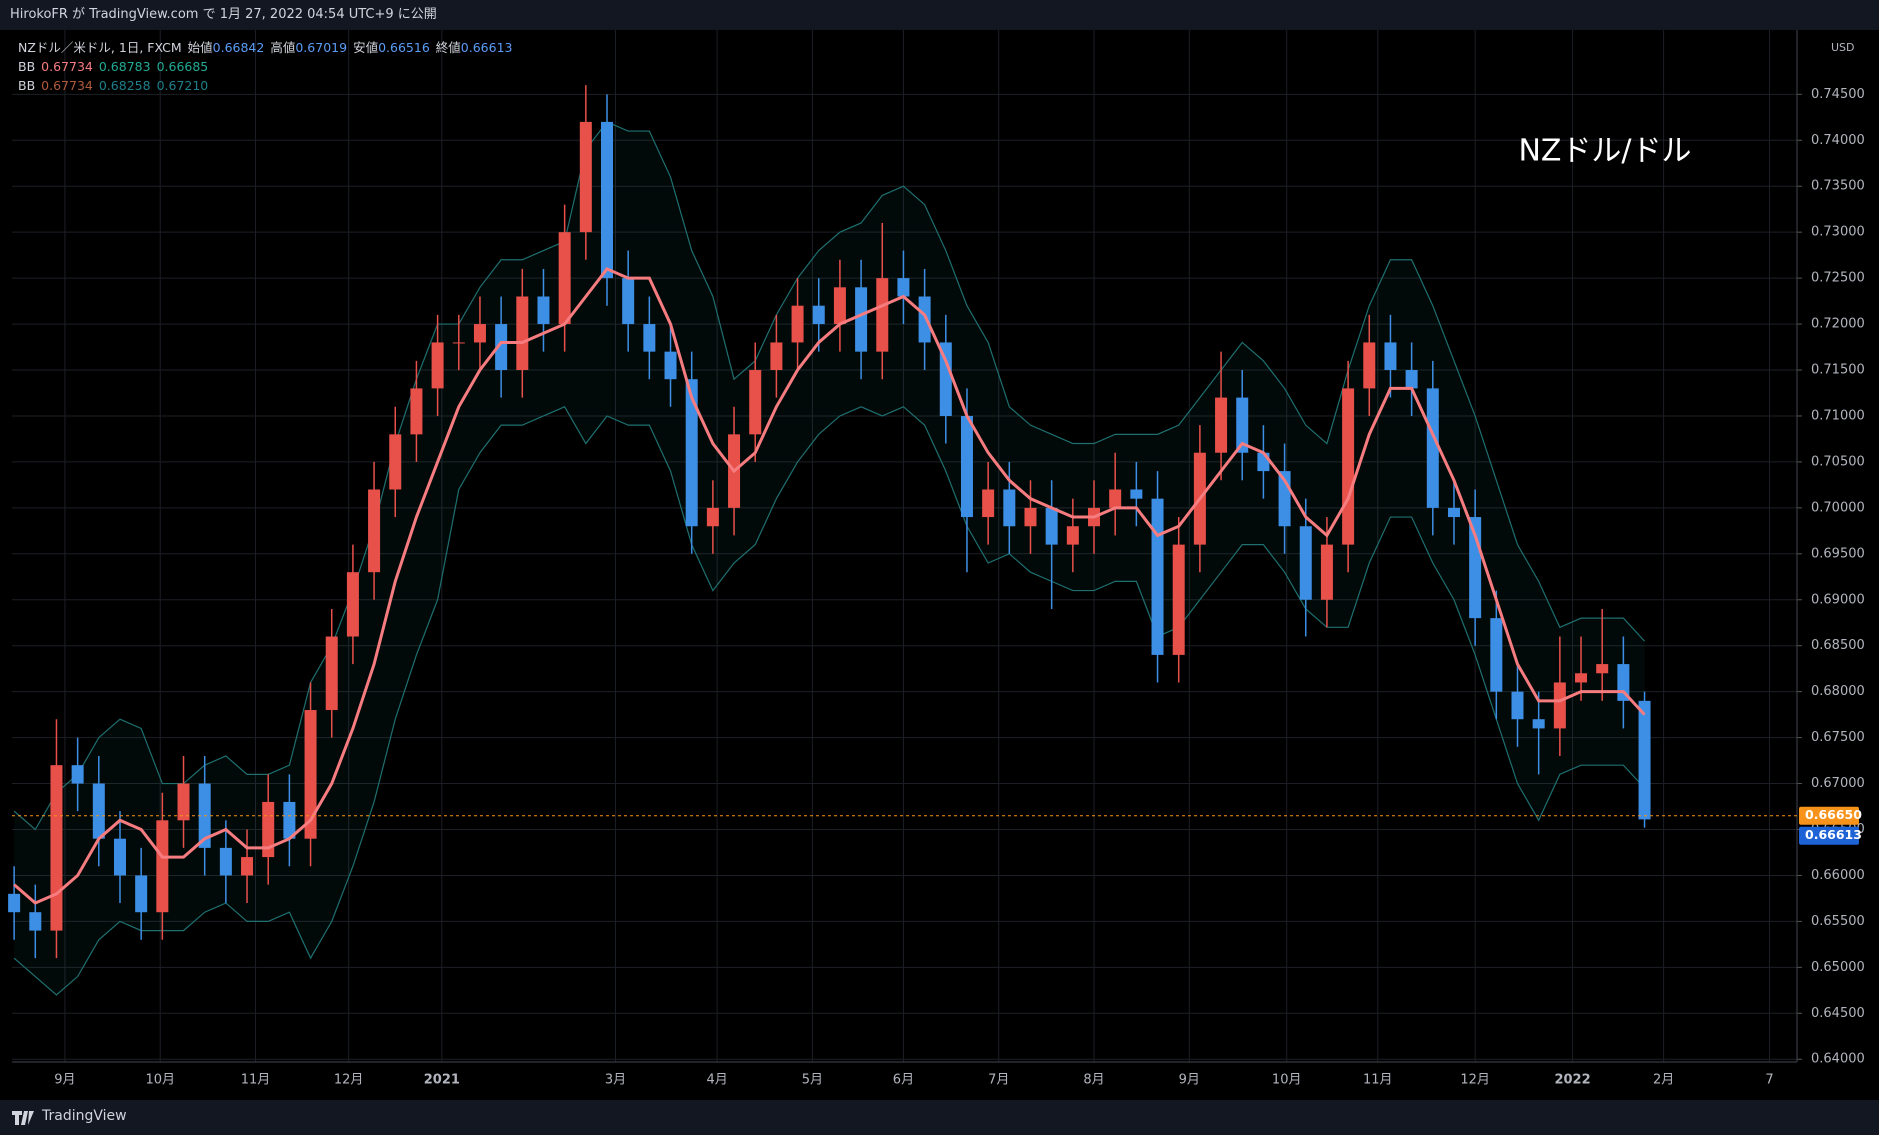 This screenshot has height=1135, width=1879. What do you see at coordinates (124, 85) in the screenshot?
I see `indicator-value: 0.68258` at bounding box center [124, 85].